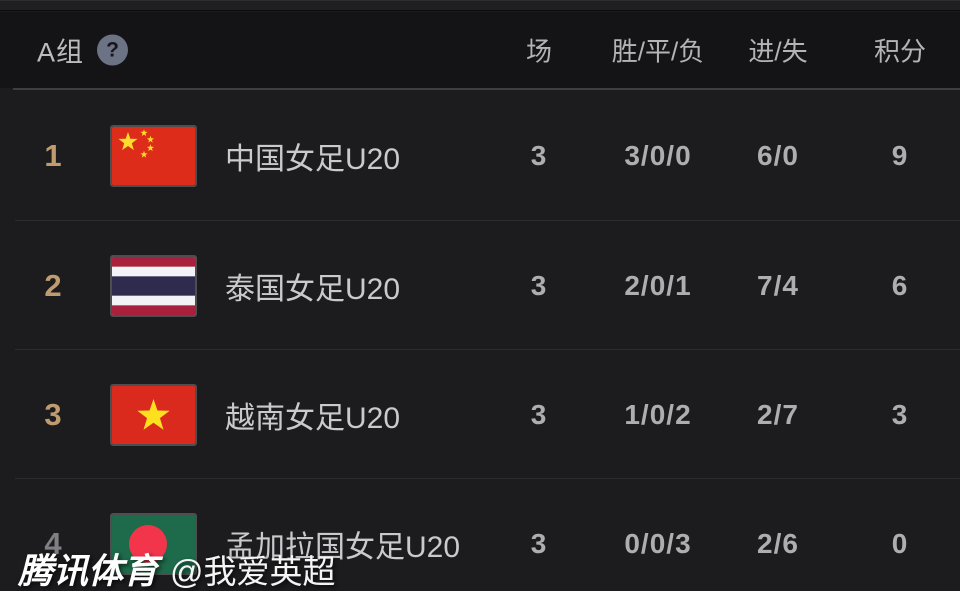  I want to click on group-title: A组, so click(61, 52).